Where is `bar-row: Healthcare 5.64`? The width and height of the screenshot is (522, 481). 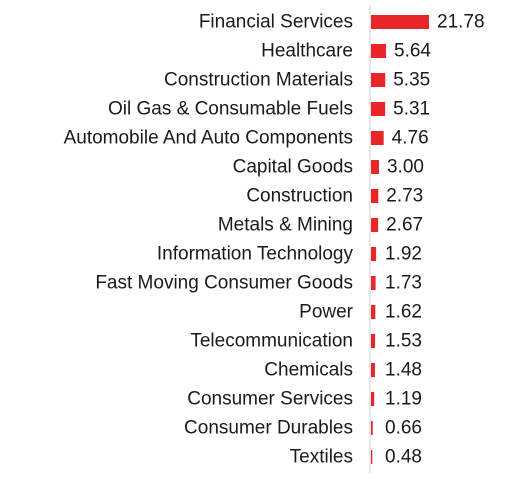
bar-row: Healthcare 5.64 is located at coordinates (346, 51).